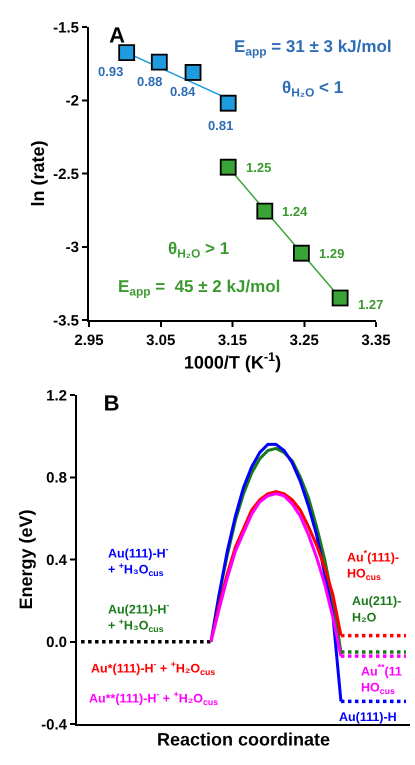 The width and height of the screenshot is (415, 765). Describe the element at coordinates (313, 89) in the screenshot. I see `annotation: θ$_{H₂O}$ < 1` at that location.